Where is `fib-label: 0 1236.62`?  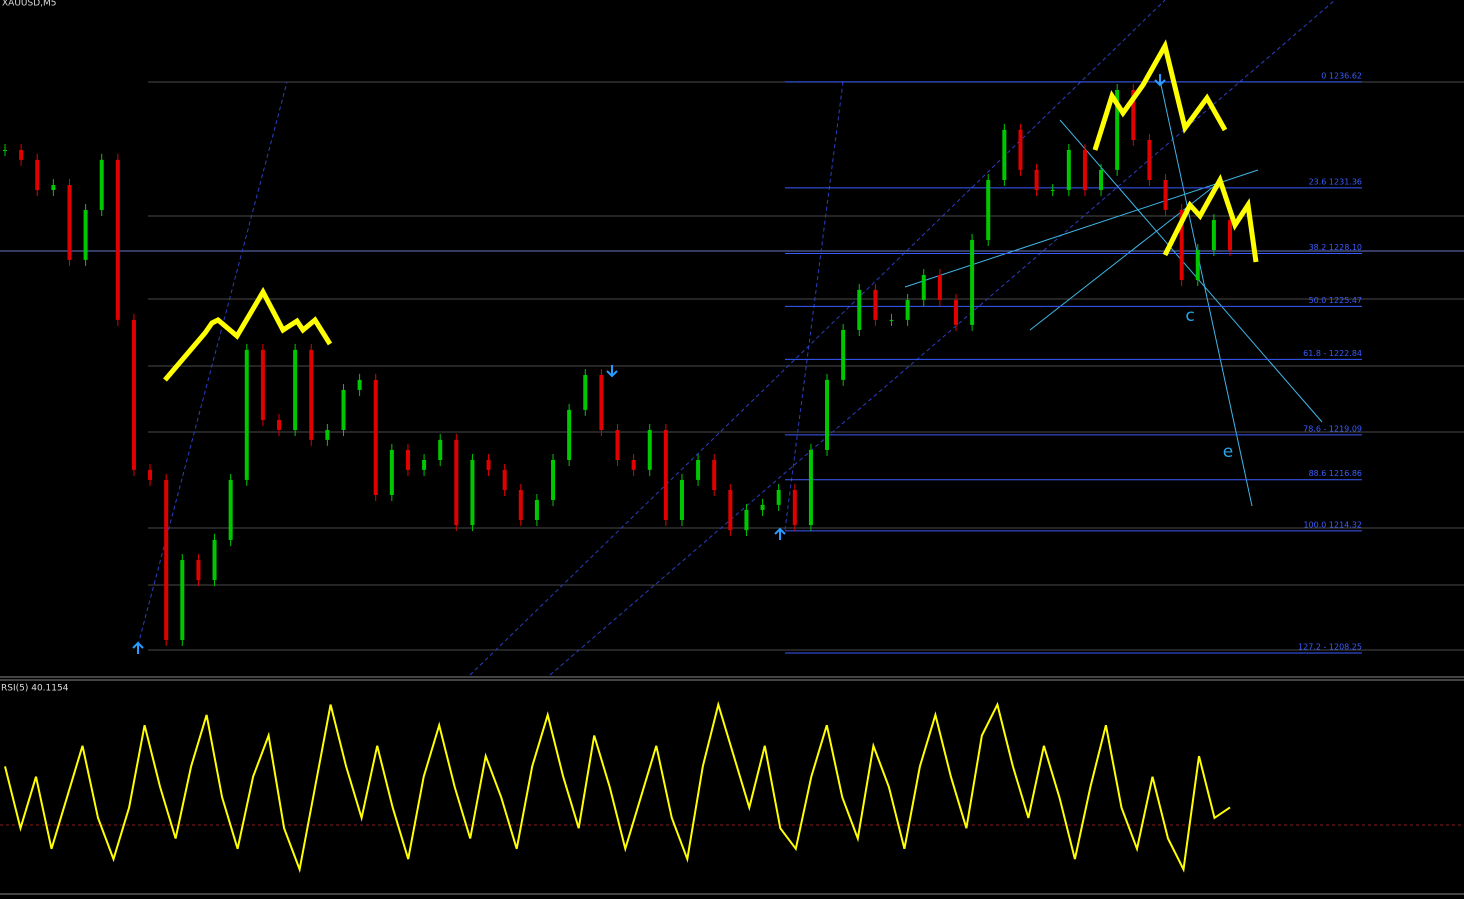 fib-label: 0 1236.62 is located at coordinates (1341, 75).